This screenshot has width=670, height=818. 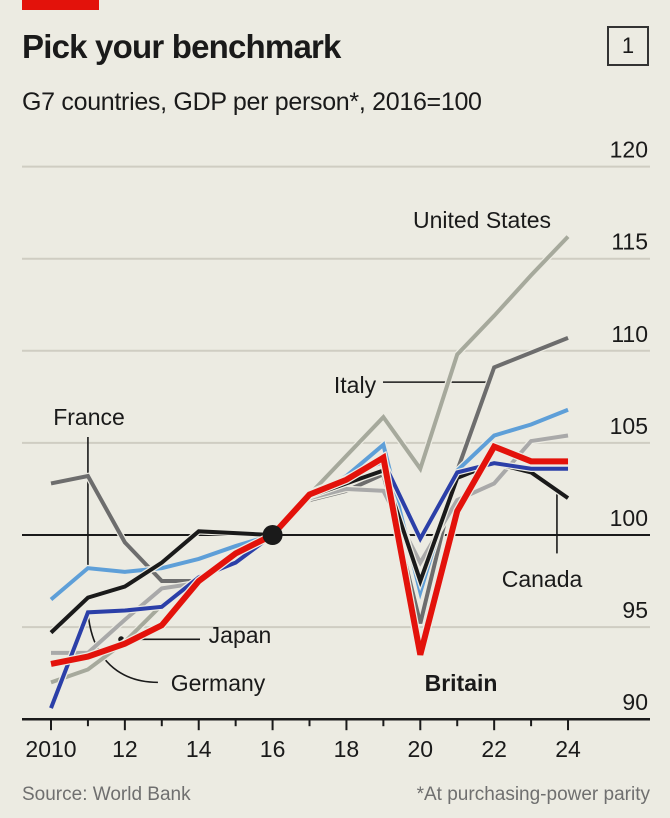 I want to click on annotation-label-japan: Japan, so click(x=240, y=635).